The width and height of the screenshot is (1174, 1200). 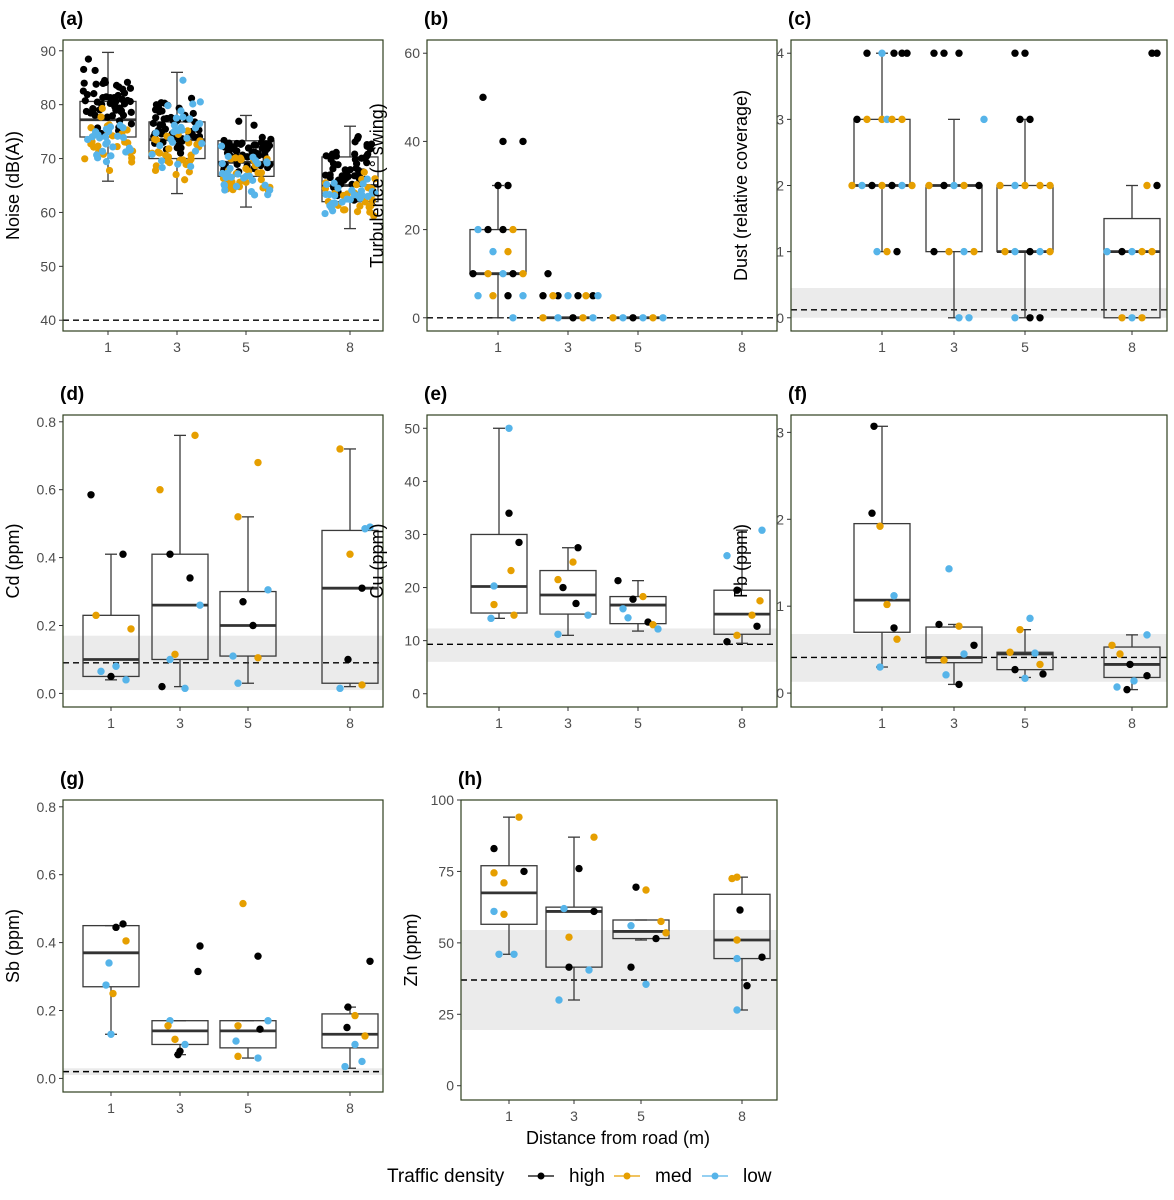 I want to click on y-tick-label: 4, so click(x=780, y=53).